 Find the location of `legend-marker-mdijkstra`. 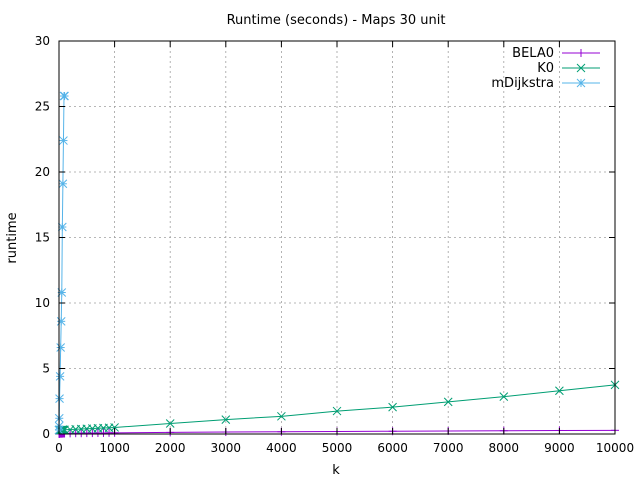

legend-marker-mdijkstra is located at coordinates (581, 83).